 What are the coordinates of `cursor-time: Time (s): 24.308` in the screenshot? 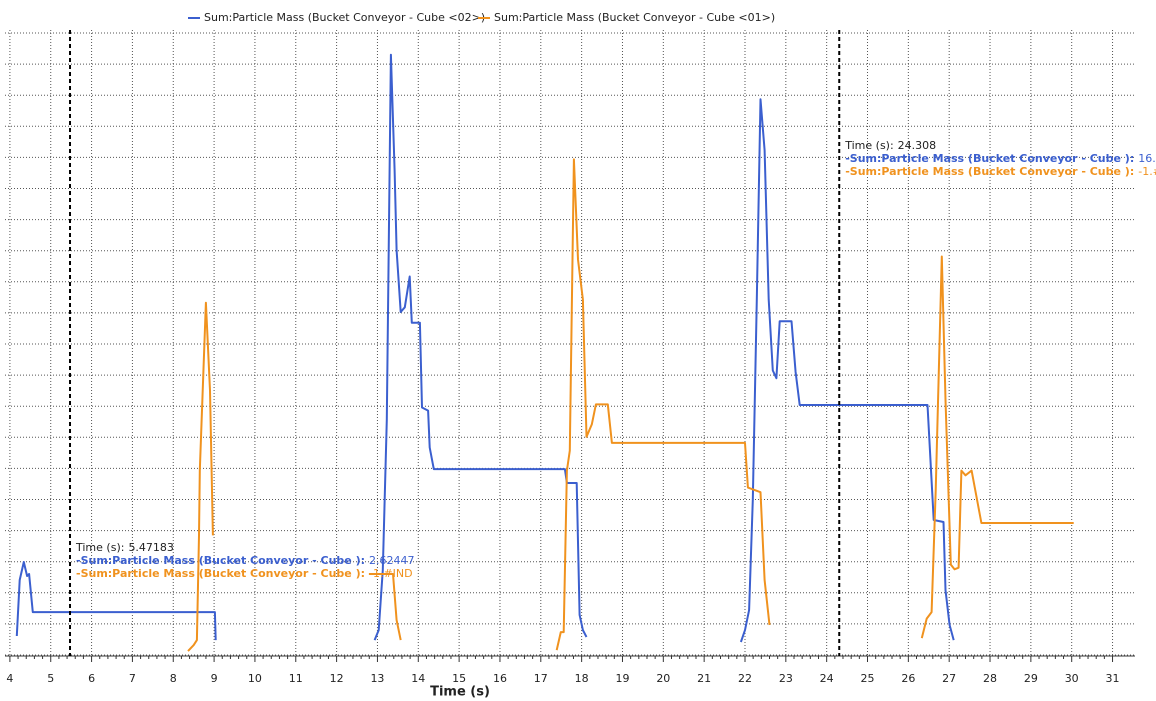 It's located at (890, 145).